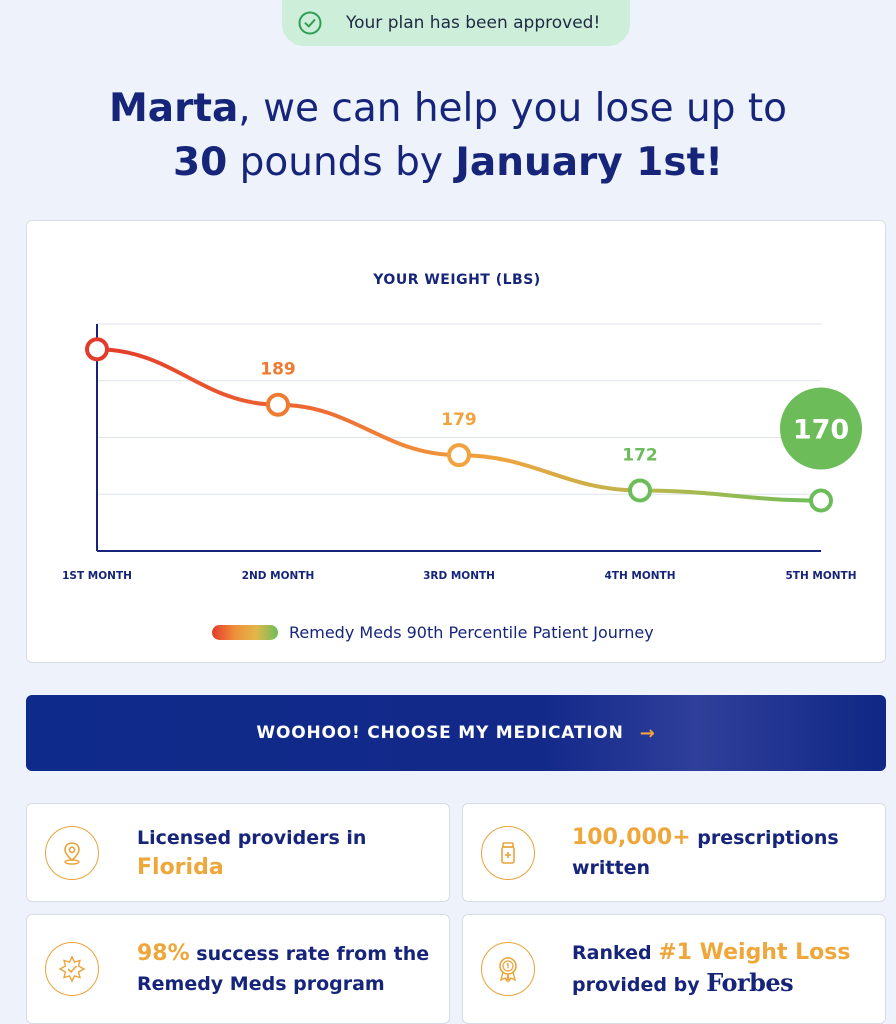  I want to click on feature-text: Ranked #1 Weight Loss provided by Forbes, so click(711, 969).